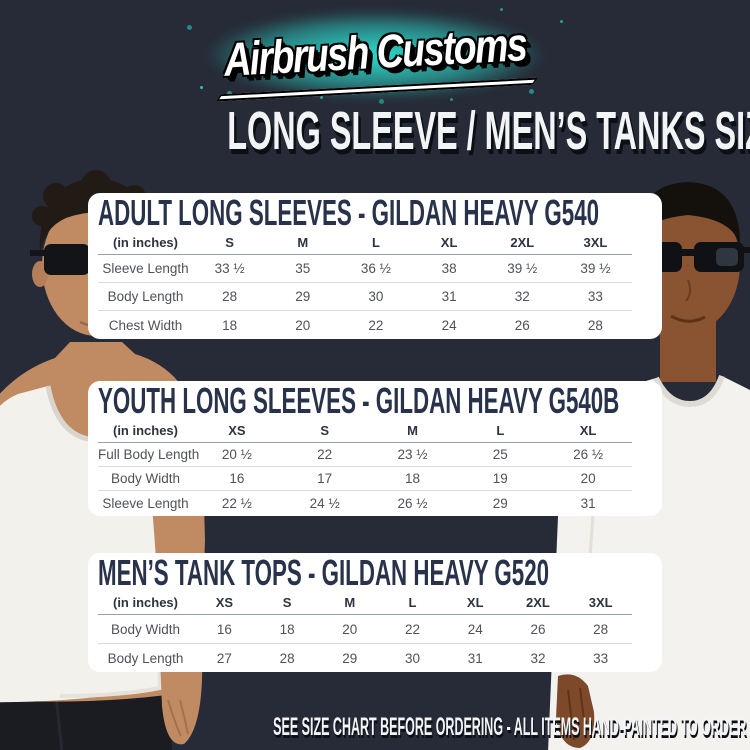 The width and height of the screenshot is (750, 750). I want to click on table-header-row: (in inches) S M L XL 2XL 3XL, so click(365, 243).